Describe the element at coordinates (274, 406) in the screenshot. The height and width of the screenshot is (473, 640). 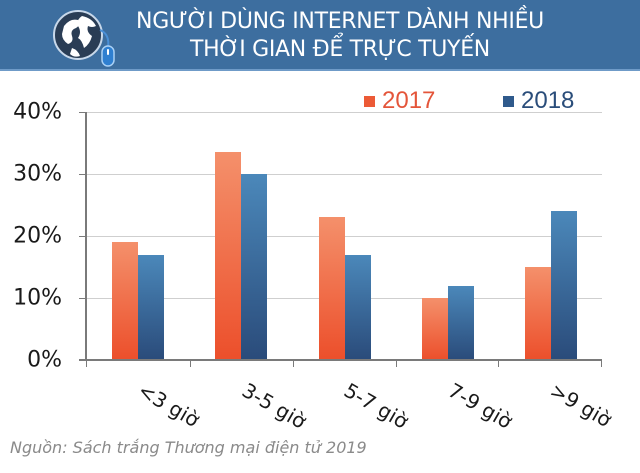
I see `x-category-label: 3-5 giờ` at that location.